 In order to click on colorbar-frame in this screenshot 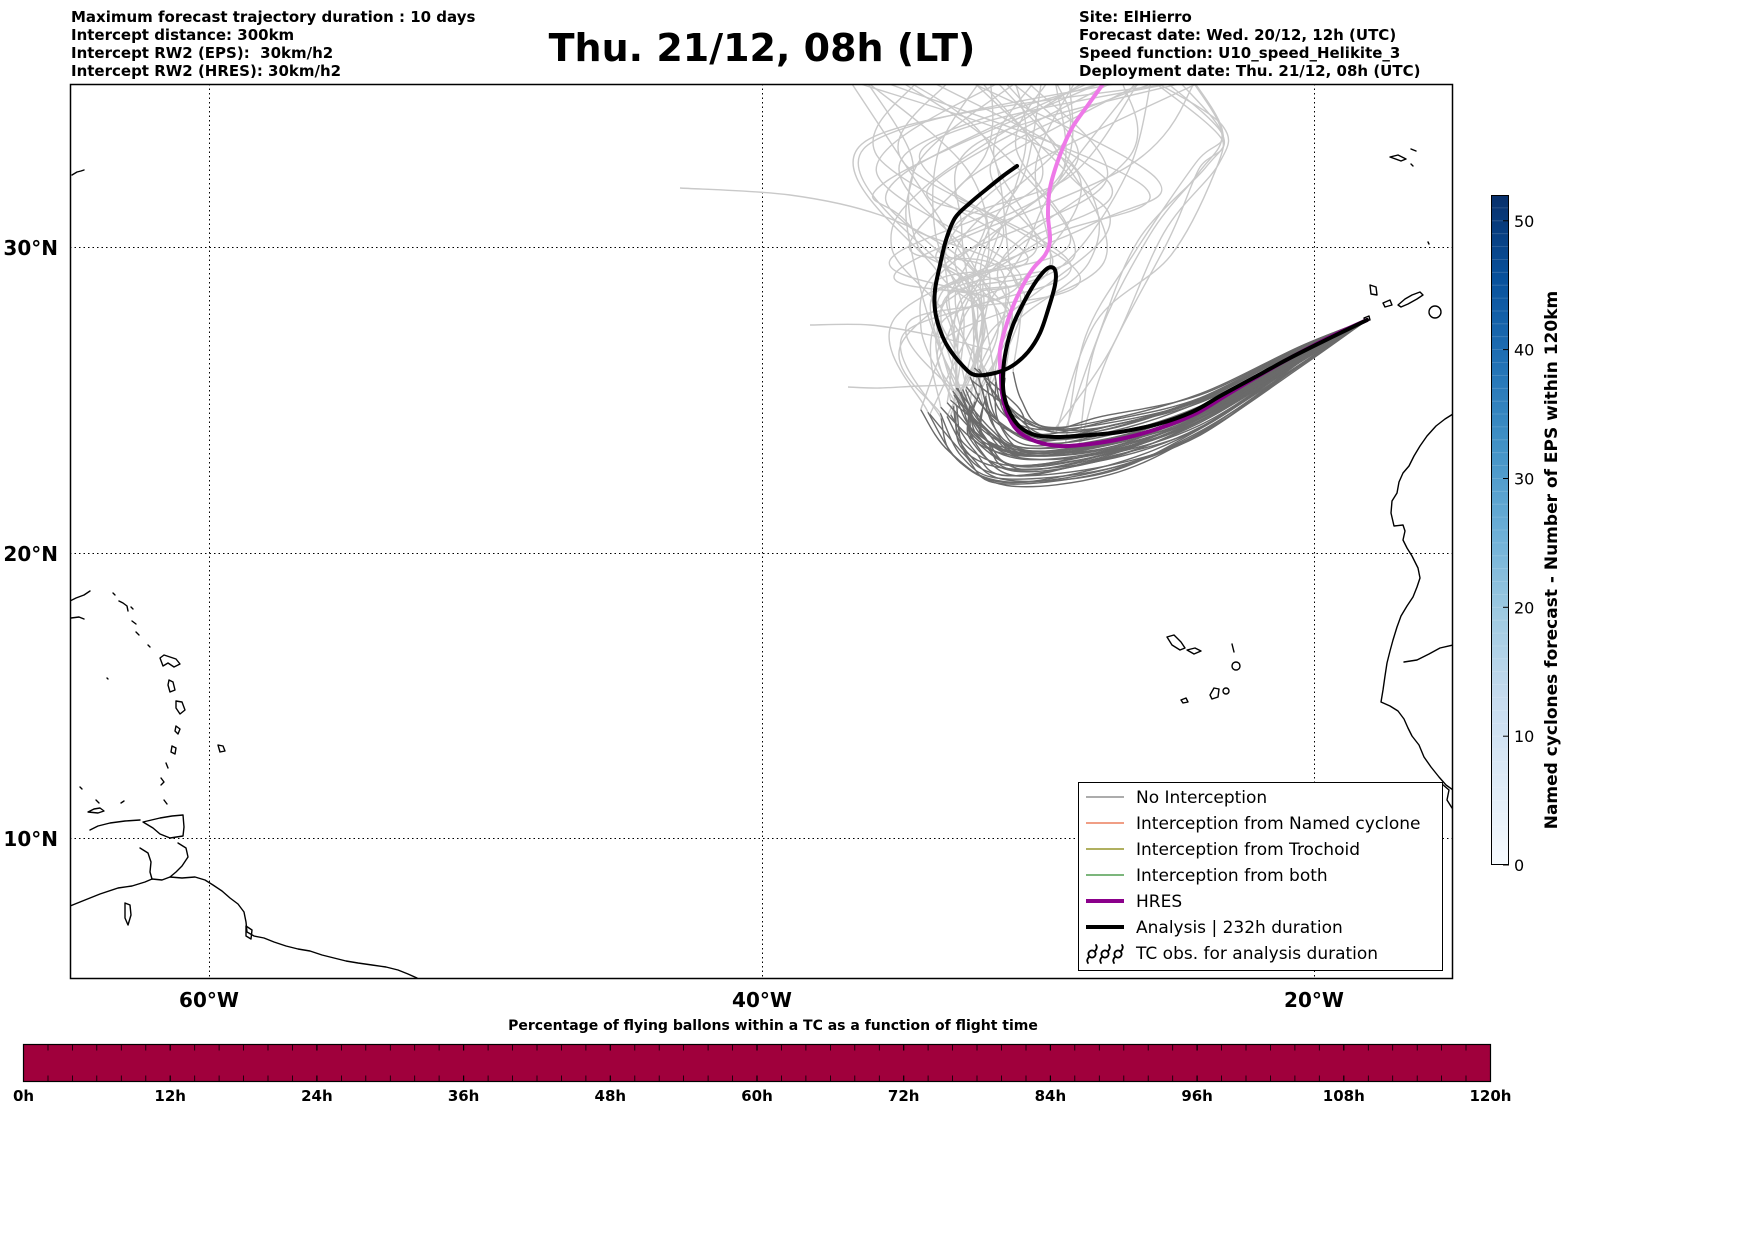, I will do `click(1500, 530)`.